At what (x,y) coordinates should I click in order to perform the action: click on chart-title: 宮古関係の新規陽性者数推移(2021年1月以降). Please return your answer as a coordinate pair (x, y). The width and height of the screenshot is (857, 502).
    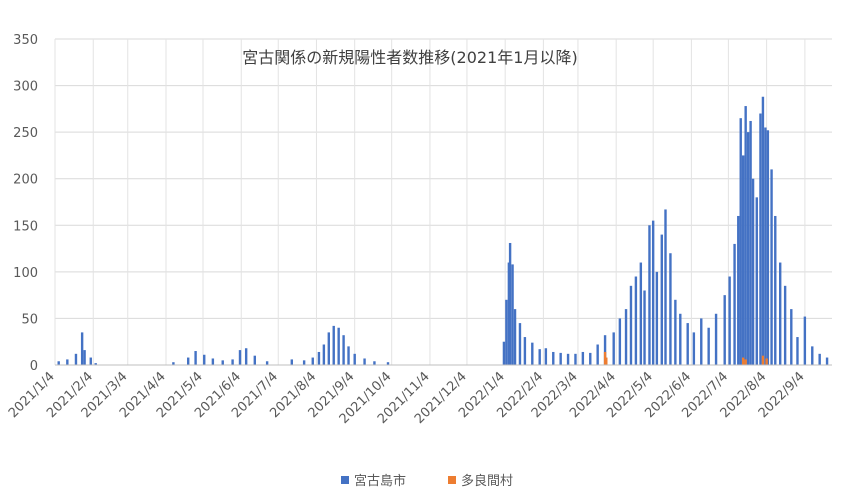
    Looking at the image, I should click on (409, 57).